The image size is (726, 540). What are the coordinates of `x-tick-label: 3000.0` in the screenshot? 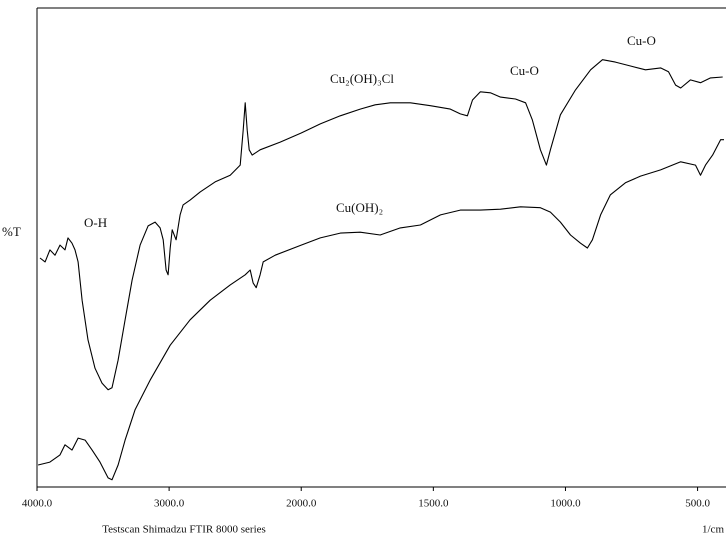 It's located at (169, 504).